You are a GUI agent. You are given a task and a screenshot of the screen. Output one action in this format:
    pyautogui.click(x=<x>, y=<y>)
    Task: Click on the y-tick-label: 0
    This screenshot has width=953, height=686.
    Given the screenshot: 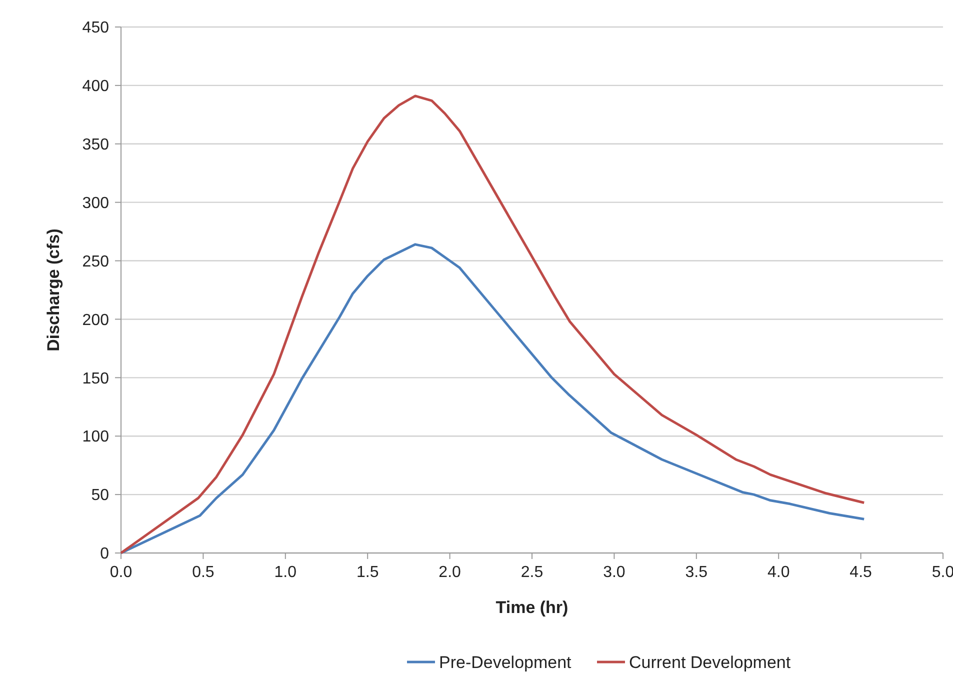 What is the action you would take?
    pyautogui.click(x=105, y=554)
    